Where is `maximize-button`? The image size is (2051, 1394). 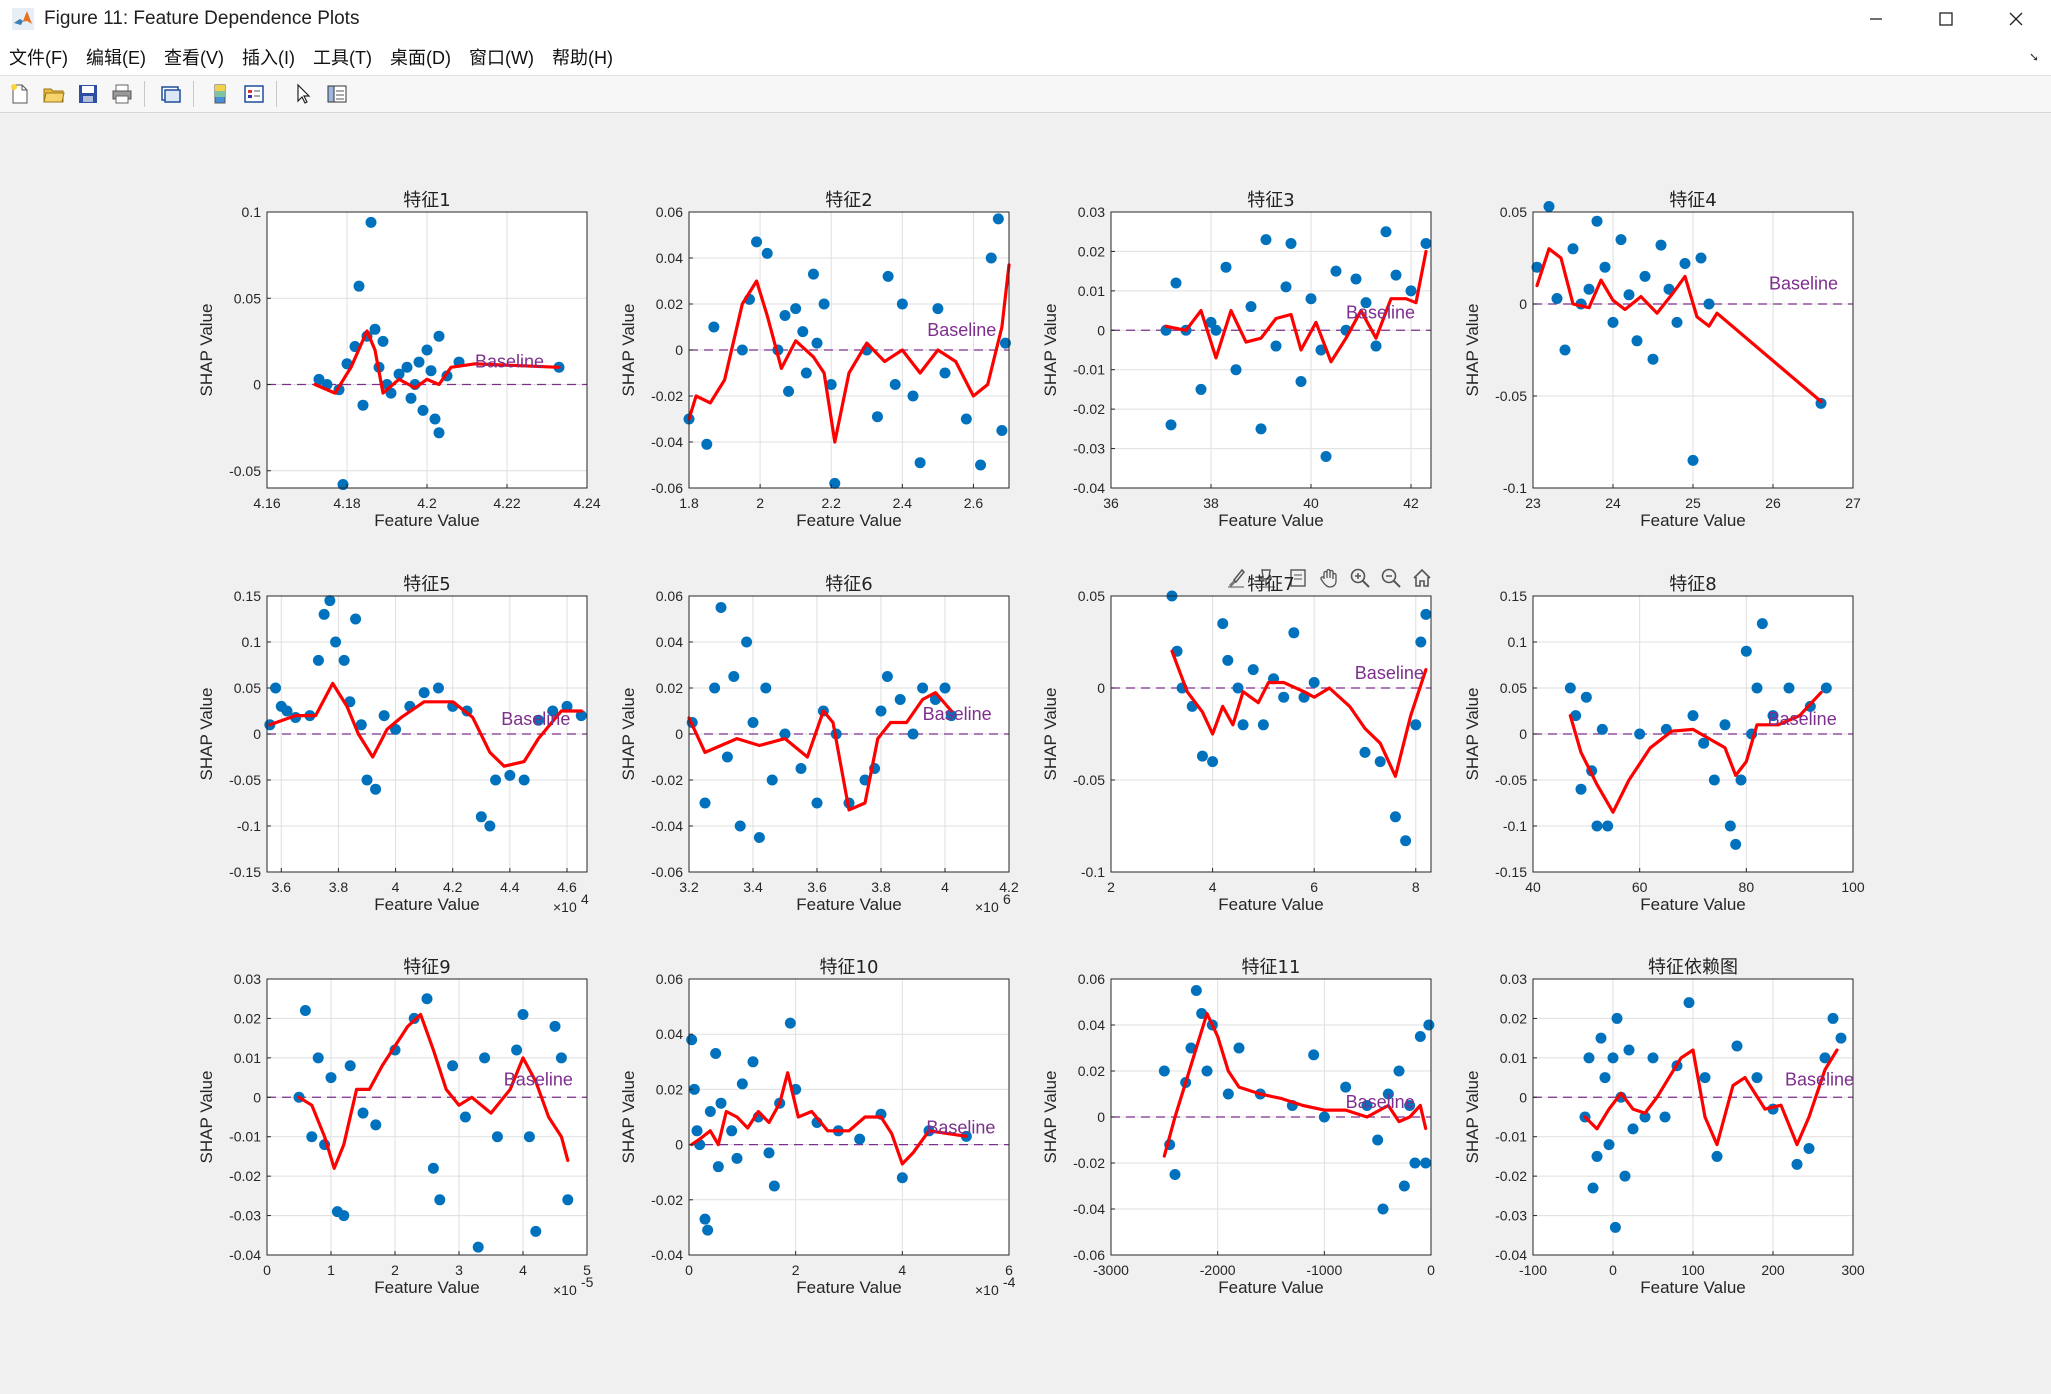
maximize-button is located at coordinates (1946, 19).